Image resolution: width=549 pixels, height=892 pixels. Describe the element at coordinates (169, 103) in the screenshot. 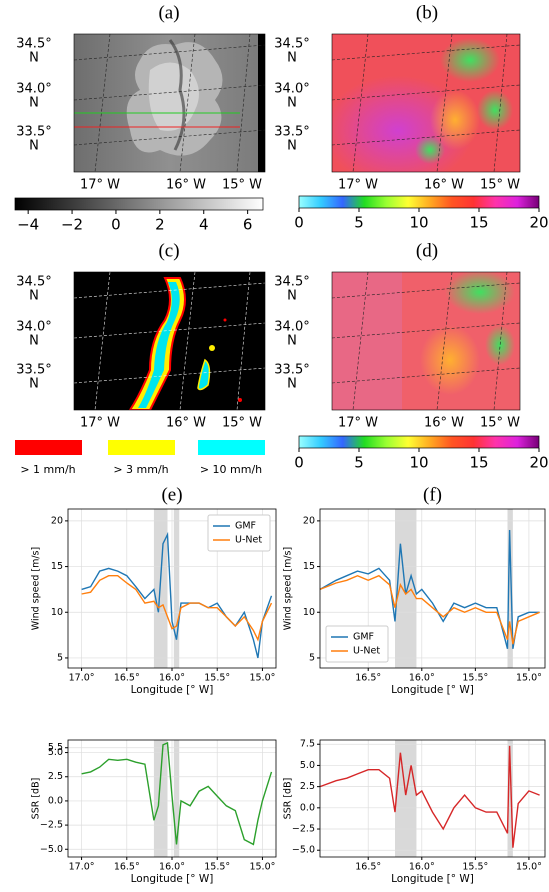

I see `map-a` at that location.